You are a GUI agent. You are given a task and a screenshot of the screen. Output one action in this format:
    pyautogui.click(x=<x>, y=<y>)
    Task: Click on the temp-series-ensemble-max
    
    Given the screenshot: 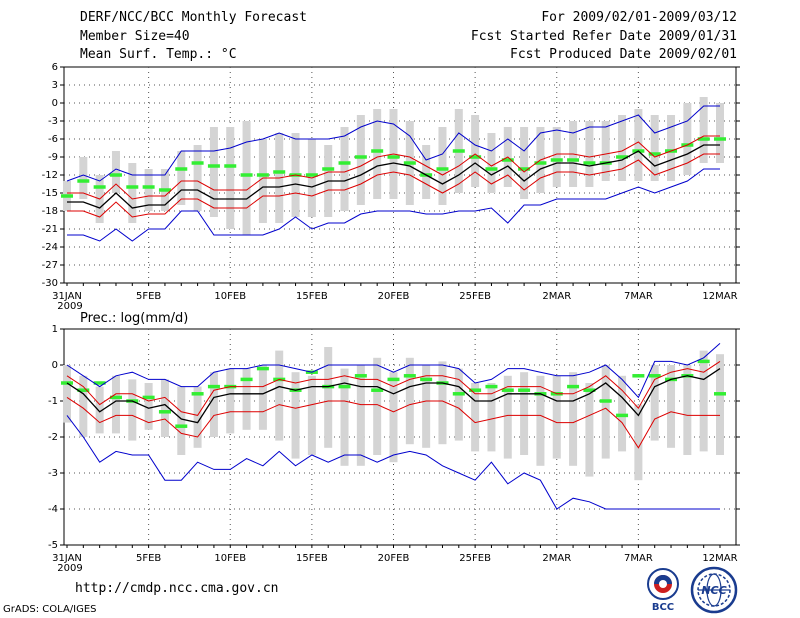 What is the action you would take?
    pyautogui.click(x=393, y=143)
    